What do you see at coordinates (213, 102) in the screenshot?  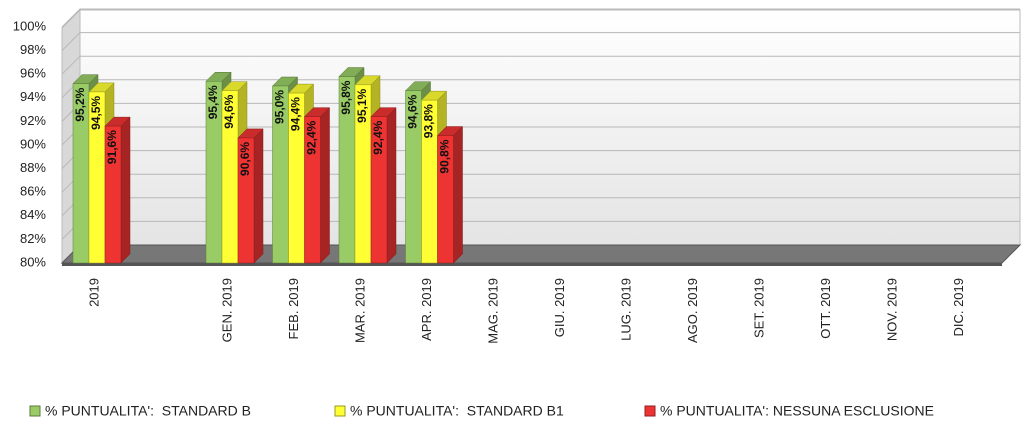 I see `data-label: 95,4%` at bounding box center [213, 102].